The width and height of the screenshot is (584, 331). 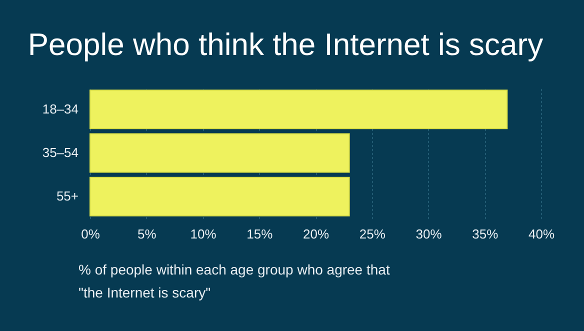 What do you see at coordinates (541, 234) in the screenshot?
I see `x-tick-label: 40%` at bounding box center [541, 234].